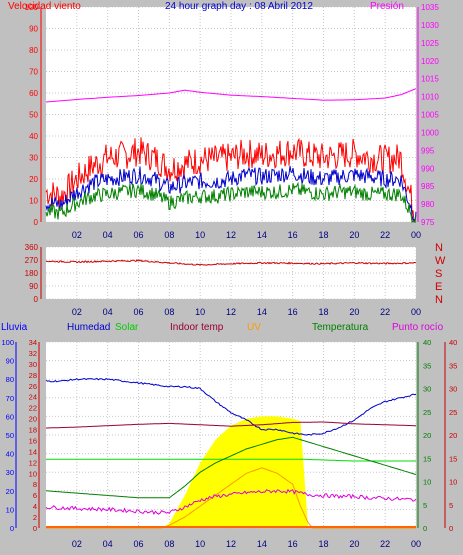 This screenshot has height=555, width=463. I want to click on multi-tick-label: 32, so click(33, 353).